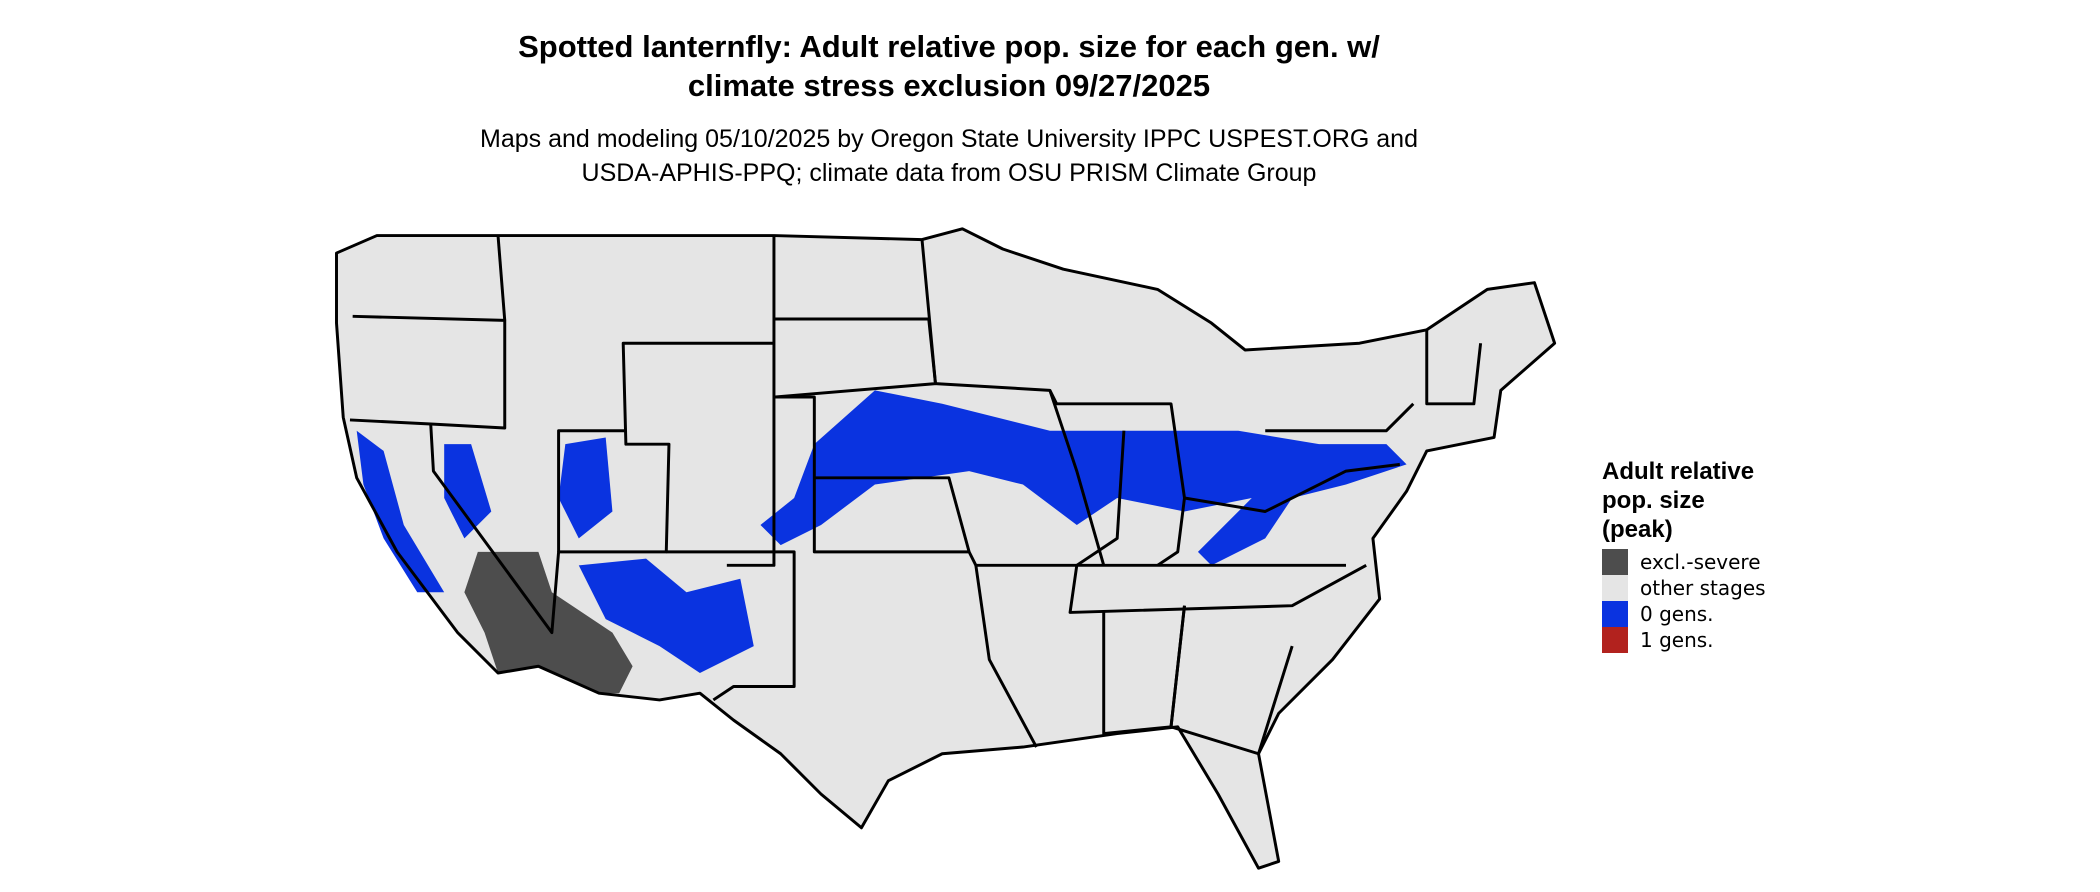 This screenshot has height=892, width=2100. What do you see at coordinates (548, 622) in the screenshot?
I see `excluded-zone` at bounding box center [548, 622].